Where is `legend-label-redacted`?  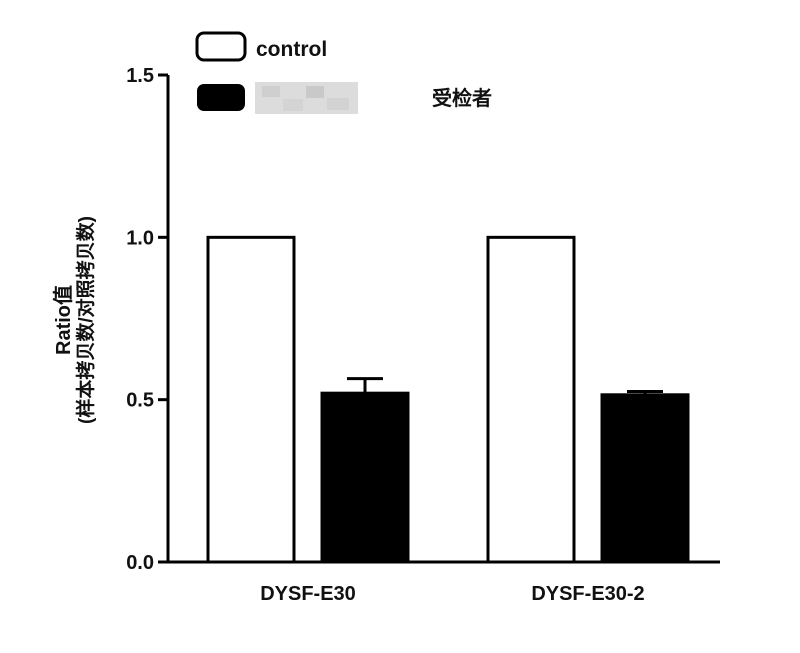
legend-label-redacted is located at coordinates (306, 98).